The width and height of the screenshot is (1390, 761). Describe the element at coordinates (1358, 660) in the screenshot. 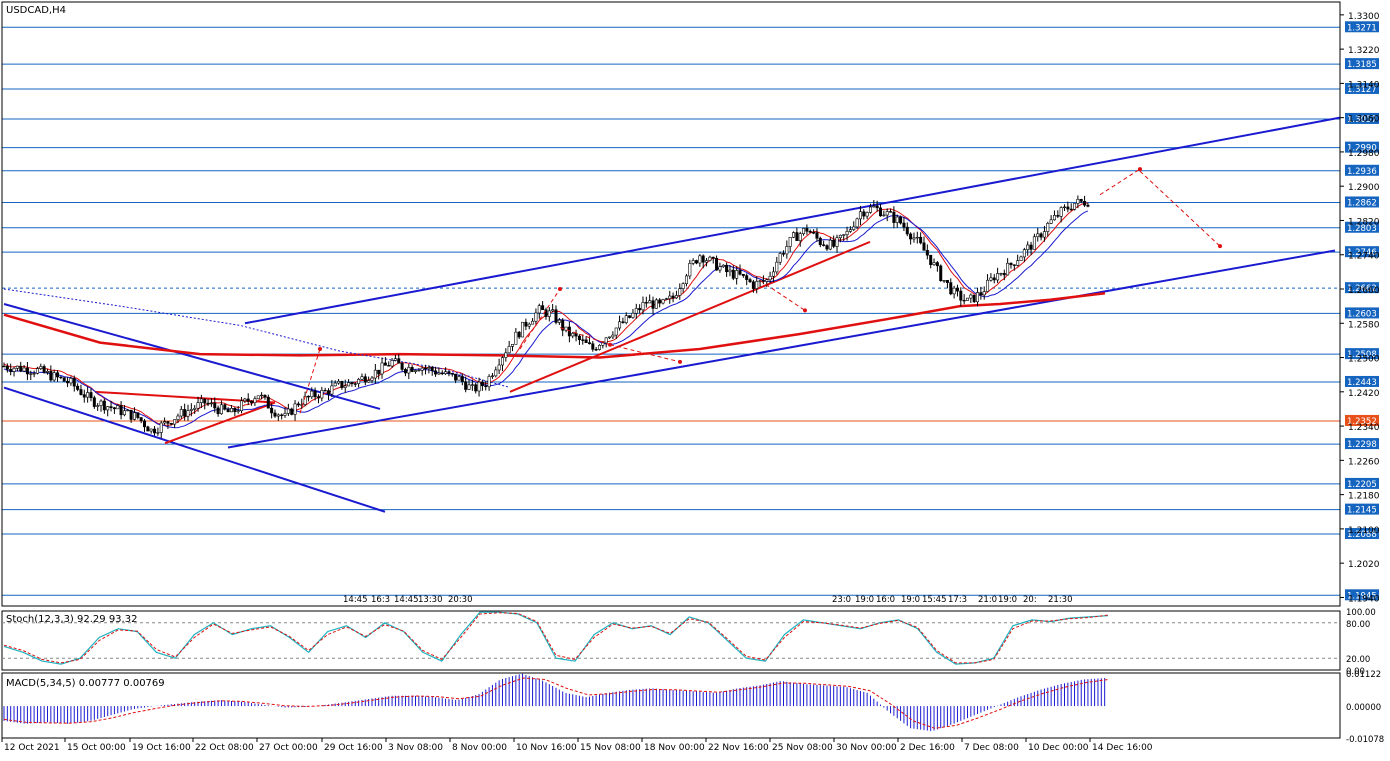

I see `stoch-tick-label: 20.00` at that location.